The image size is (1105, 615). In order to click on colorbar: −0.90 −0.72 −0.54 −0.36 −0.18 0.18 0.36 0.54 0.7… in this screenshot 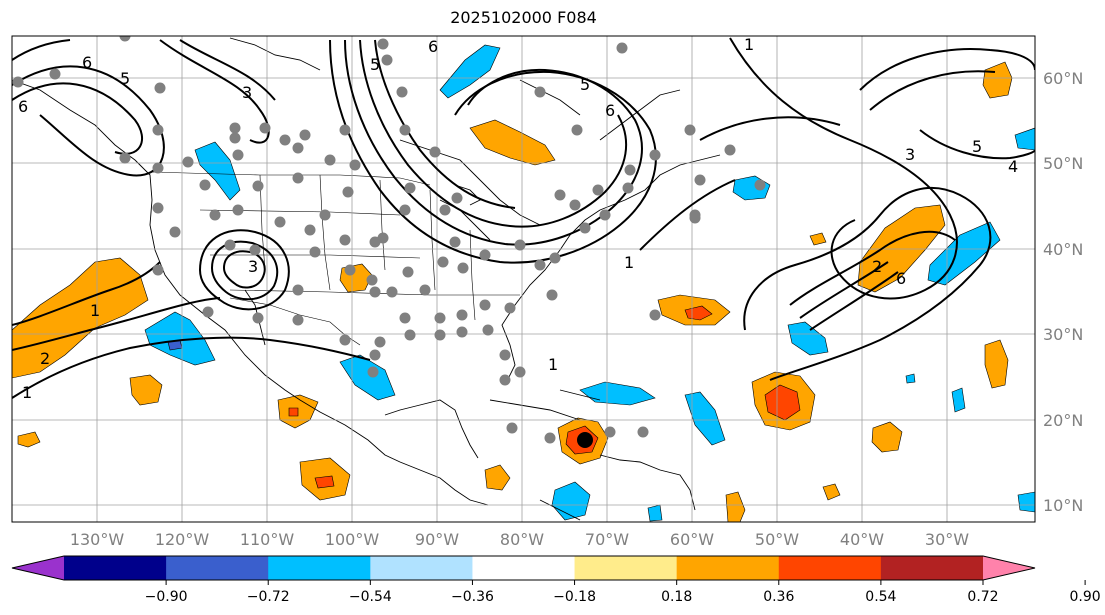, I will do `click(556, 580)`.